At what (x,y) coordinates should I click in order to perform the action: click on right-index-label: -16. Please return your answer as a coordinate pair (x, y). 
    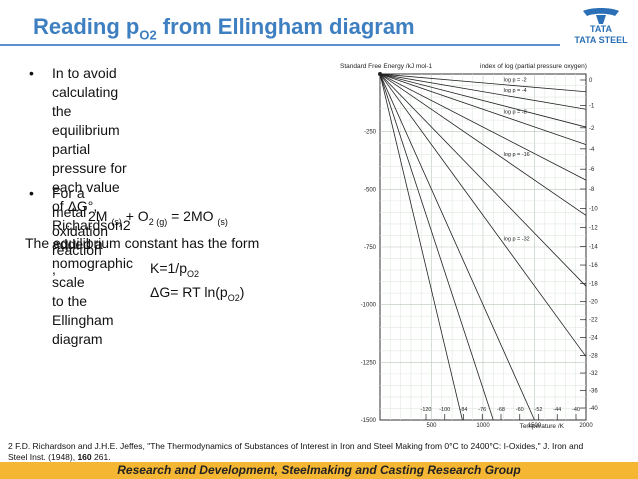
    Looking at the image, I should click on (593, 266).